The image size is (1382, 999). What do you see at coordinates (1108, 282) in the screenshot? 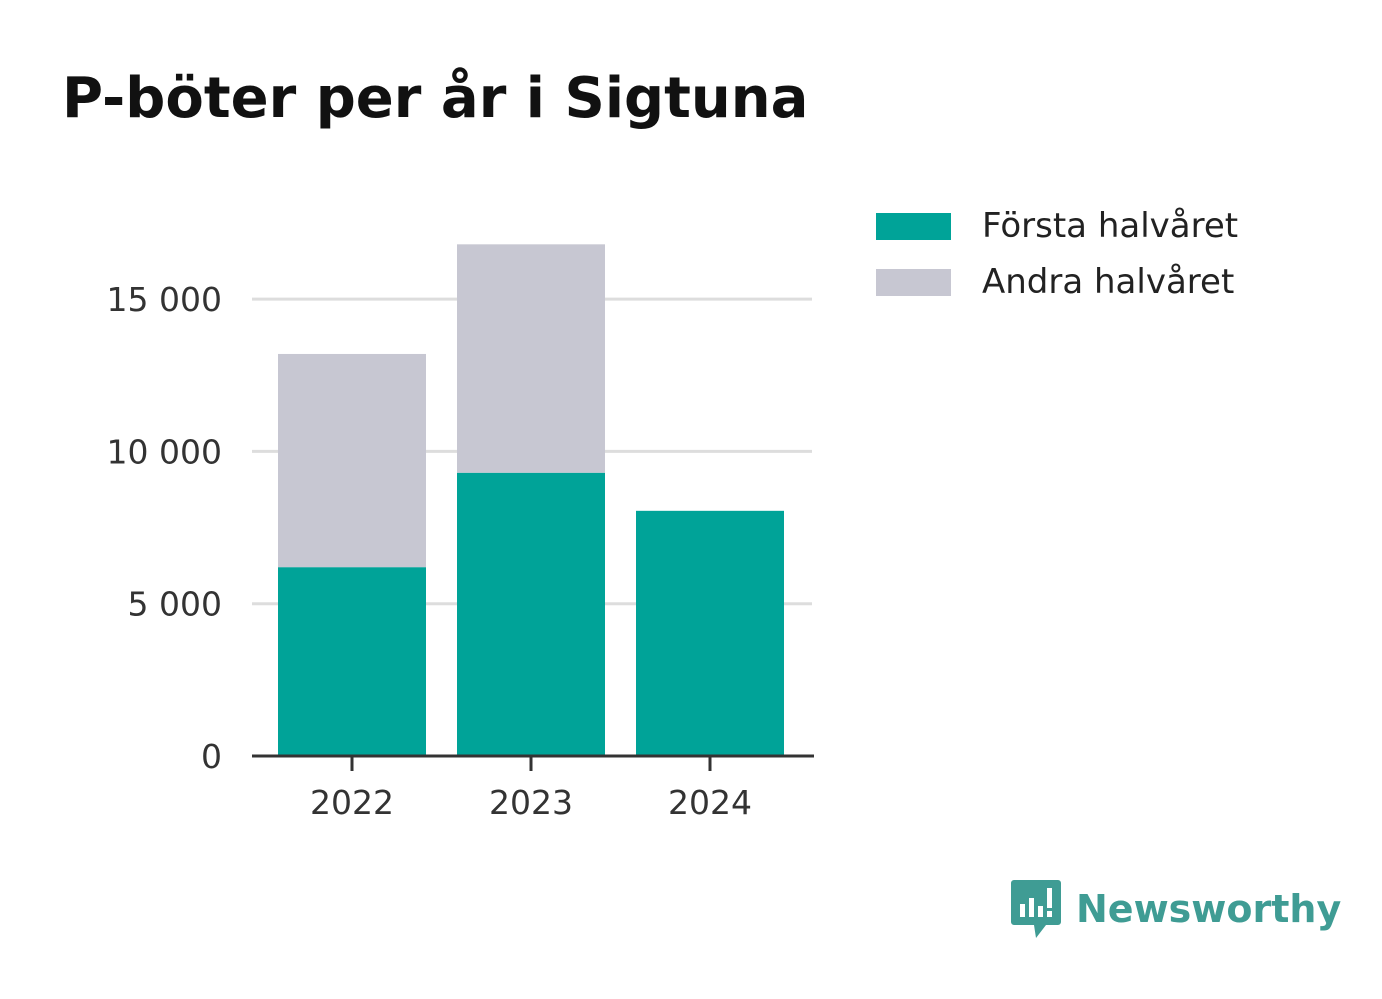
I see `legend-label-second-half: Andra halvåret` at bounding box center [1108, 282].